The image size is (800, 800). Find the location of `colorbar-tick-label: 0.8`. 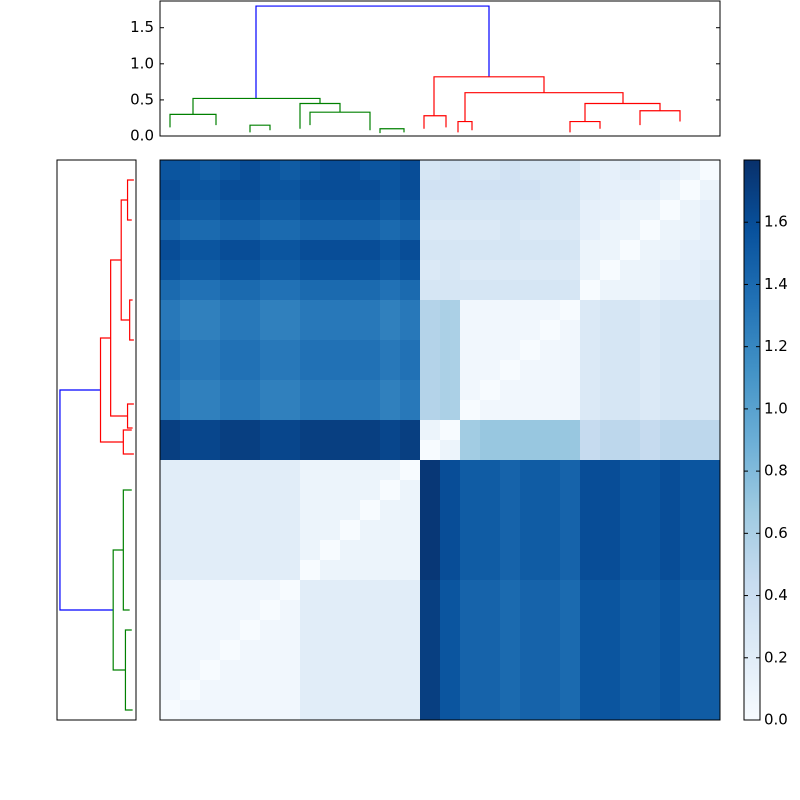

colorbar-tick-label: 0.8 is located at coordinates (776, 471).